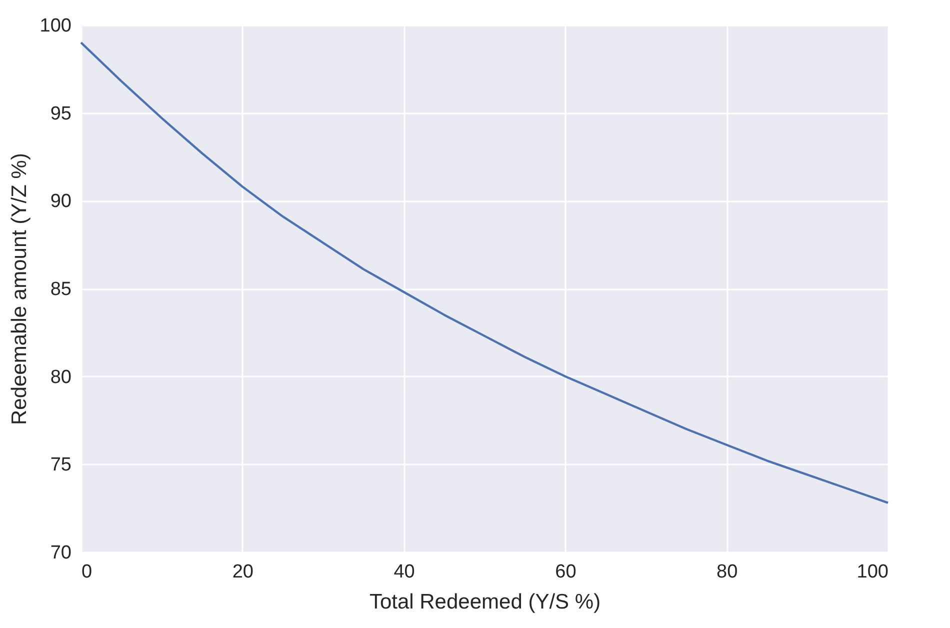  Describe the element at coordinates (87, 572) in the screenshot. I see `x-tick-label: 0` at that location.